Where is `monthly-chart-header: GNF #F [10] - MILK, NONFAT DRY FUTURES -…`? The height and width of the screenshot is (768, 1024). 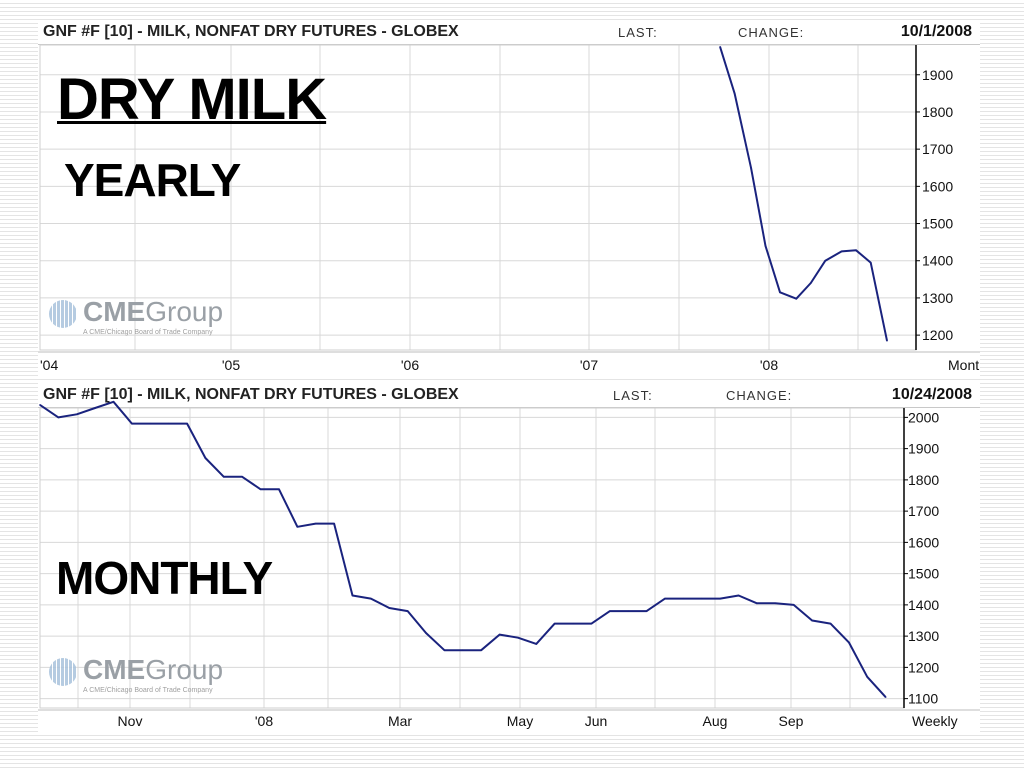
monthly-chart-header: GNF #F [10] - MILK, NONFAT DRY FUTURES -… is located at coordinates (509, 395).